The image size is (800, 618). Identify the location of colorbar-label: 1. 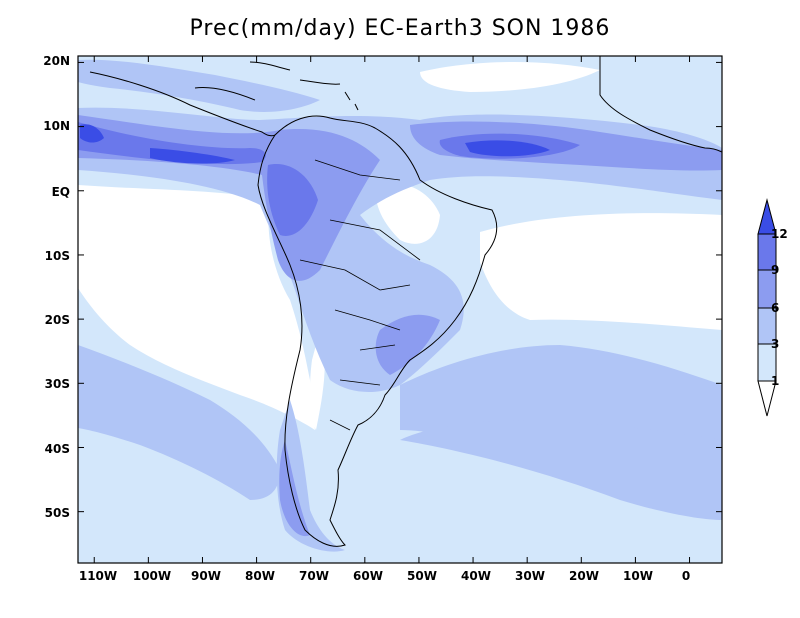
(775, 381).